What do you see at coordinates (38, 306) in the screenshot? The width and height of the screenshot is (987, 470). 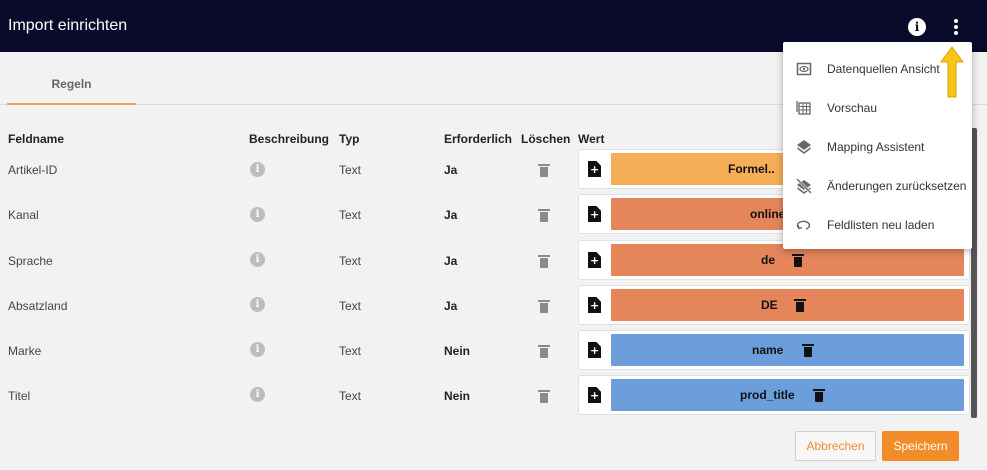 I see `feldname-cell: Absatzland` at bounding box center [38, 306].